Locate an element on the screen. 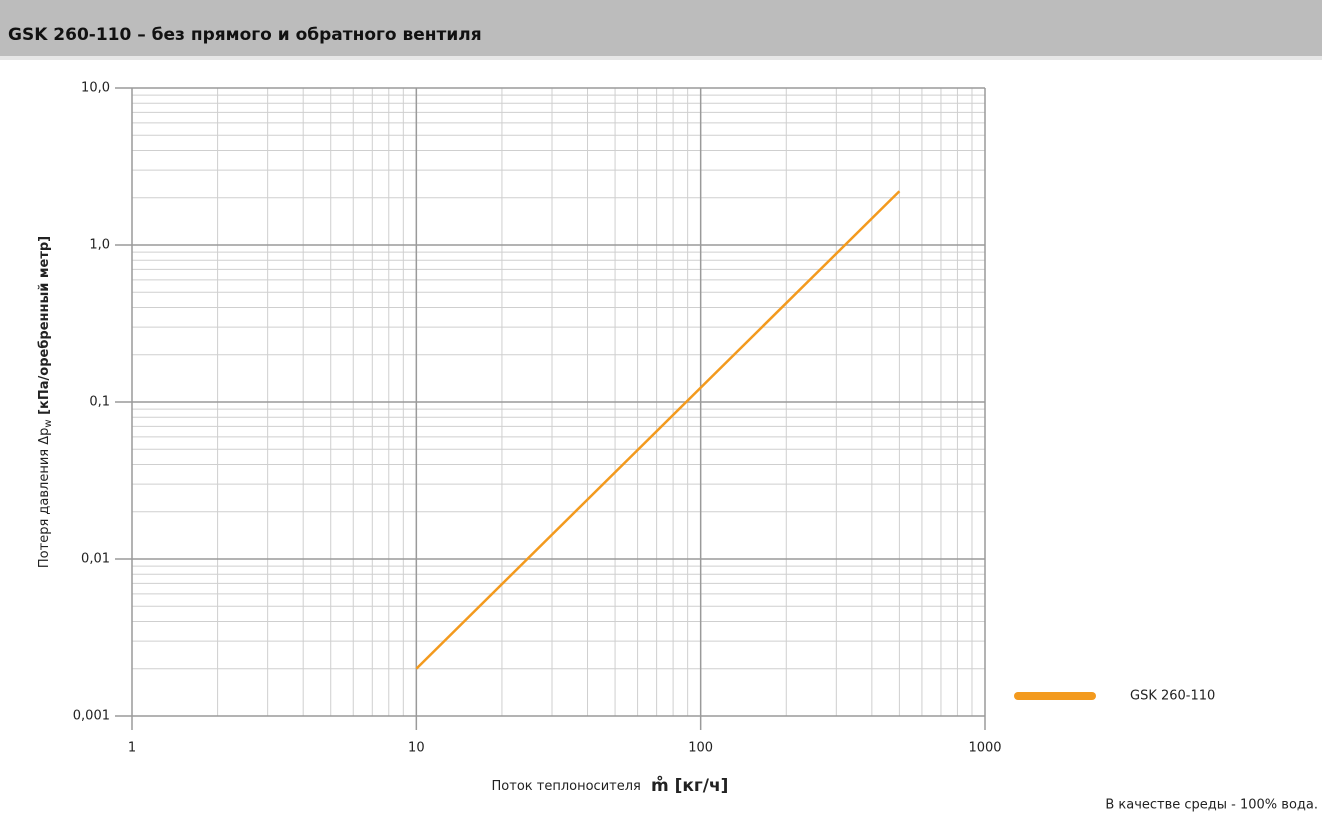 This screenshot has width=1322, height=824. x-tick-label: 100 is located at coordinates (700, 748).